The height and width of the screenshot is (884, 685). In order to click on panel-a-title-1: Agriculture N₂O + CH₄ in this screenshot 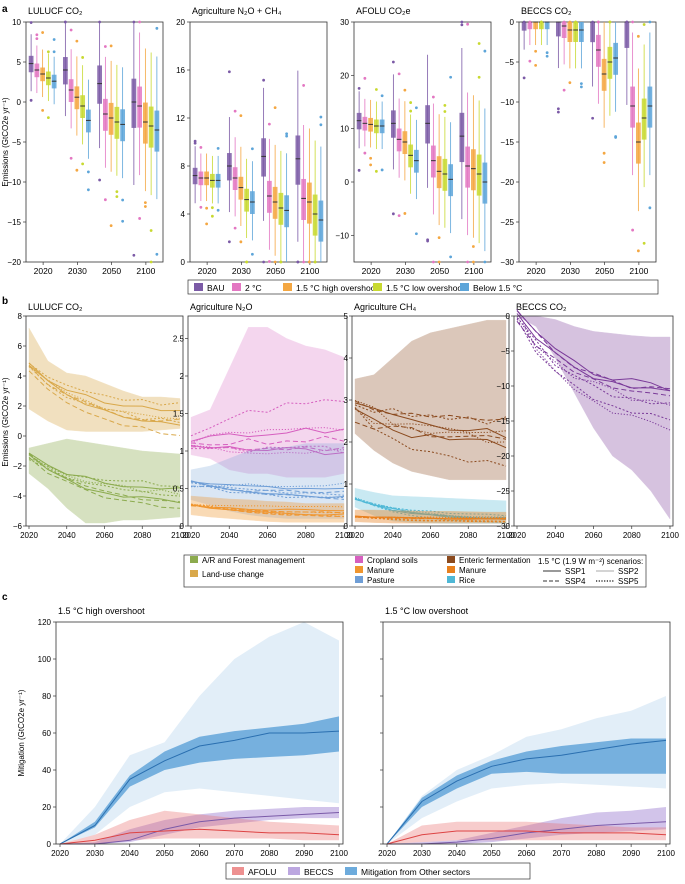, I will do `click(237, 11)`.